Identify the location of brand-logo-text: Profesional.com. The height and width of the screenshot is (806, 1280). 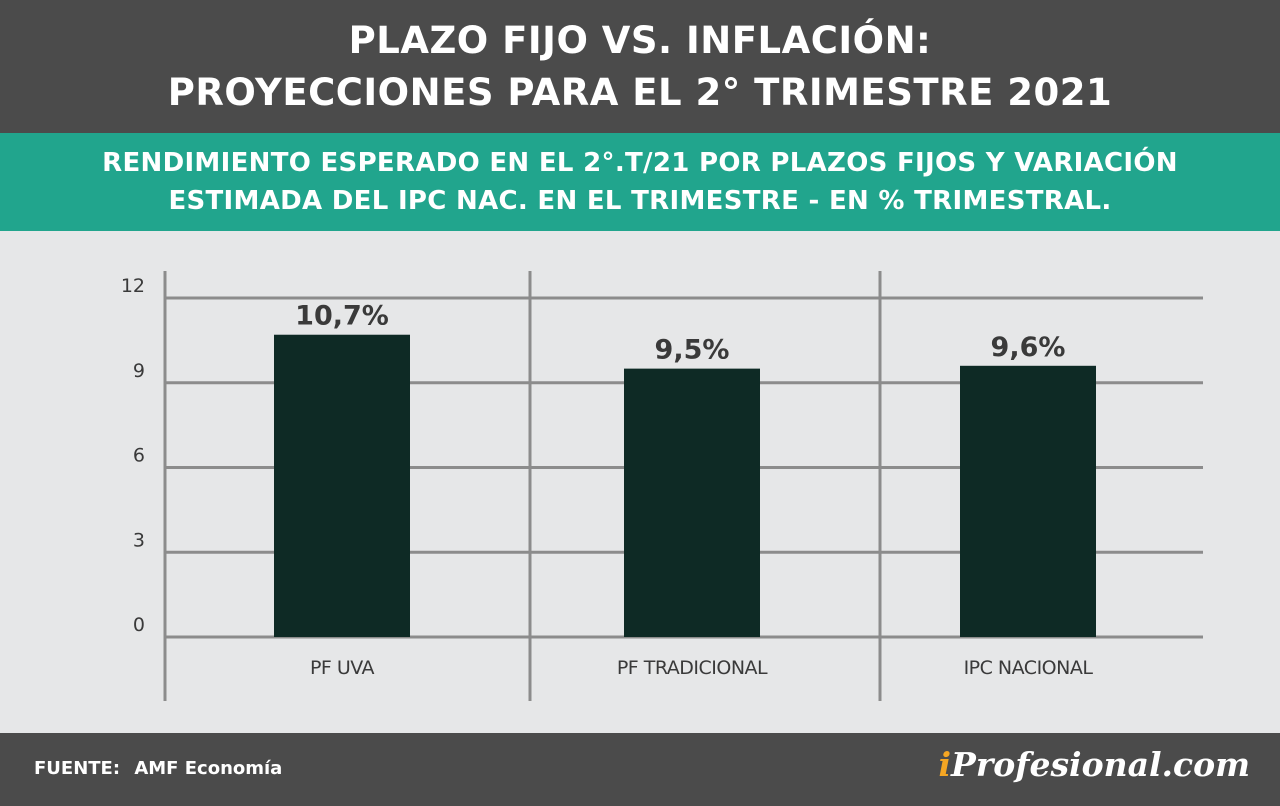
(1100, 764).